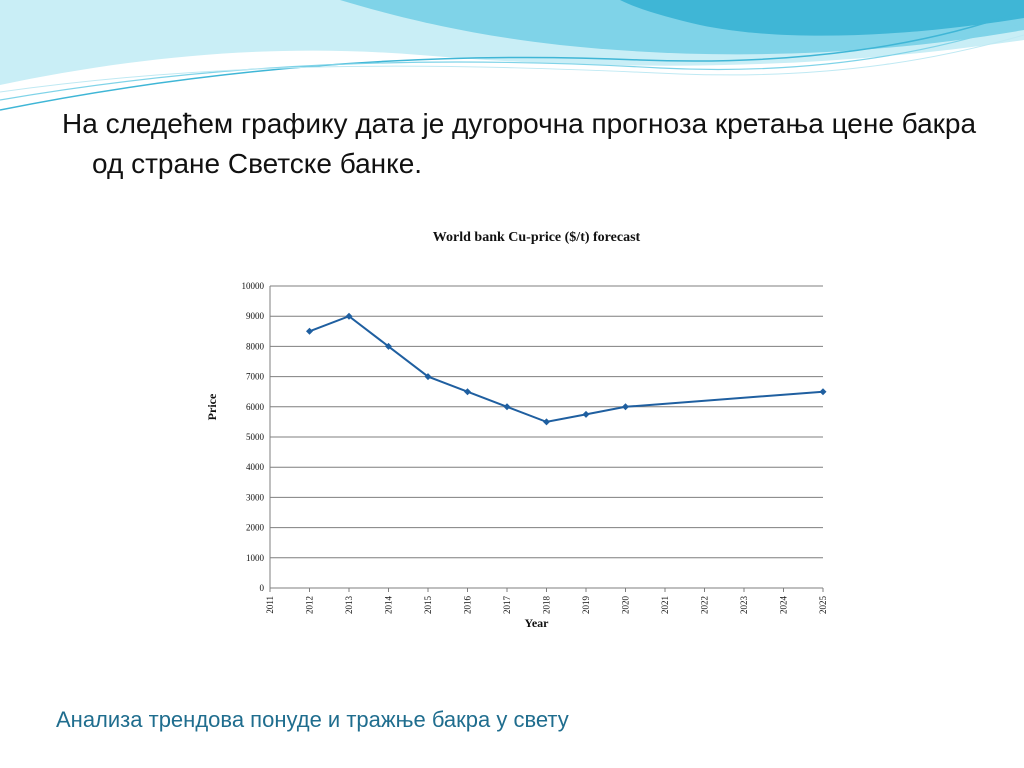 The width and height of the screenshot is (1024, 768). I want to click on x-tick-label: 2023, so click(744, 605).